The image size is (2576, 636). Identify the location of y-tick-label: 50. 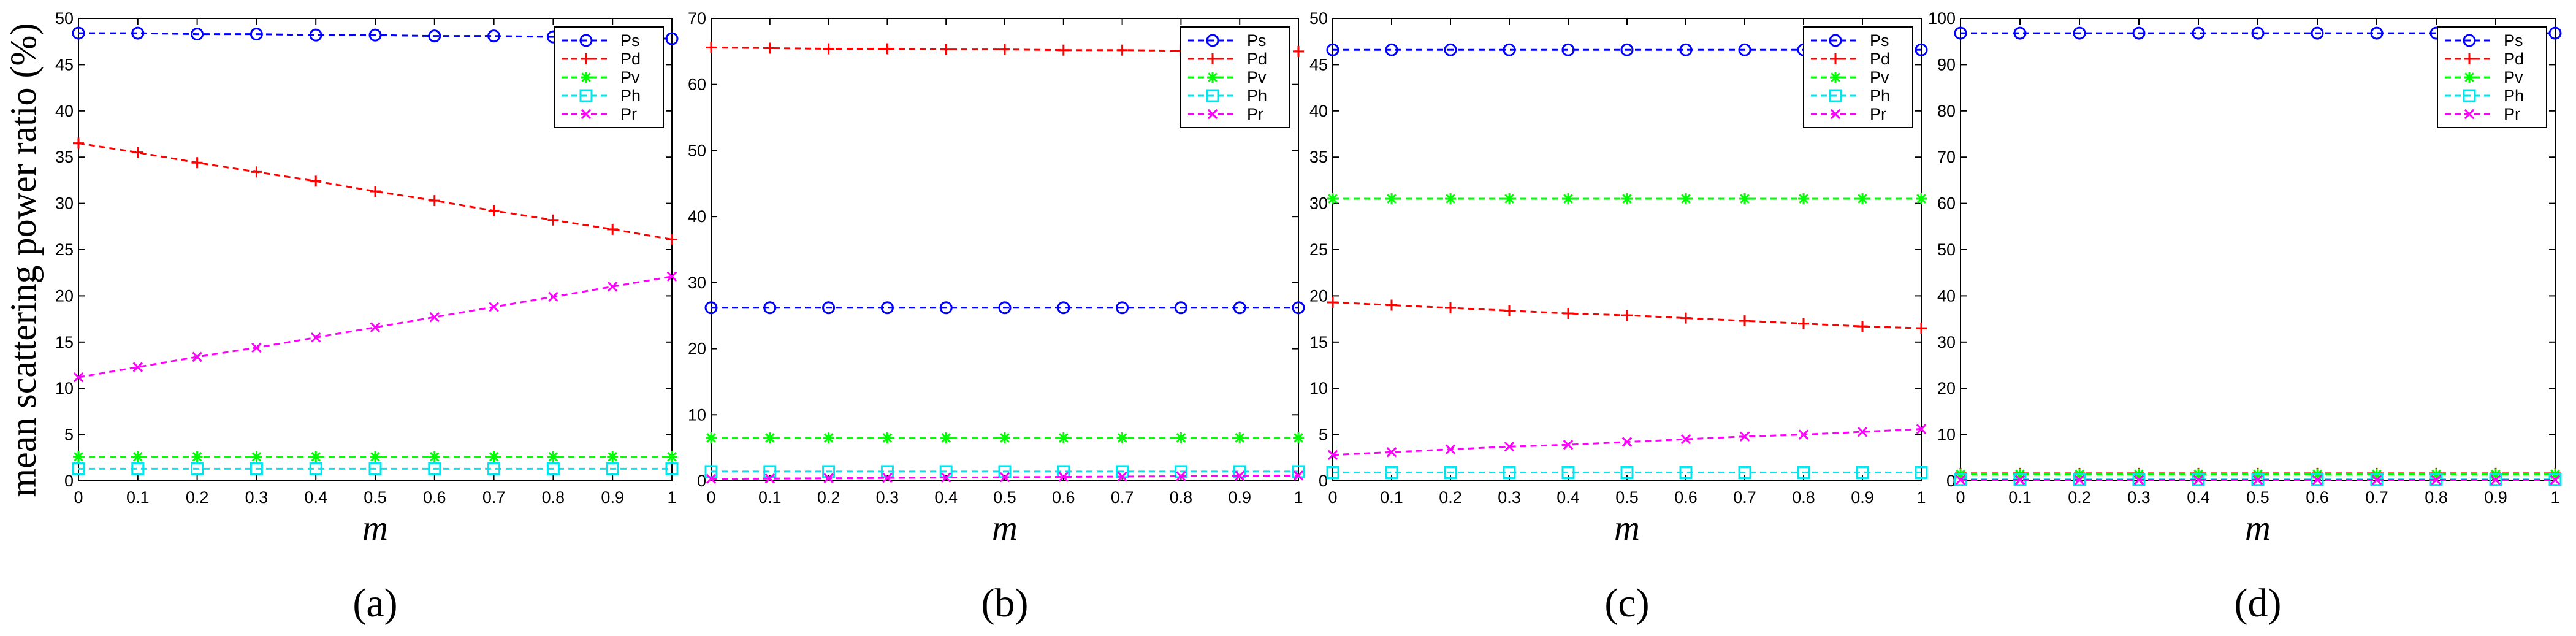
(1946, 249).